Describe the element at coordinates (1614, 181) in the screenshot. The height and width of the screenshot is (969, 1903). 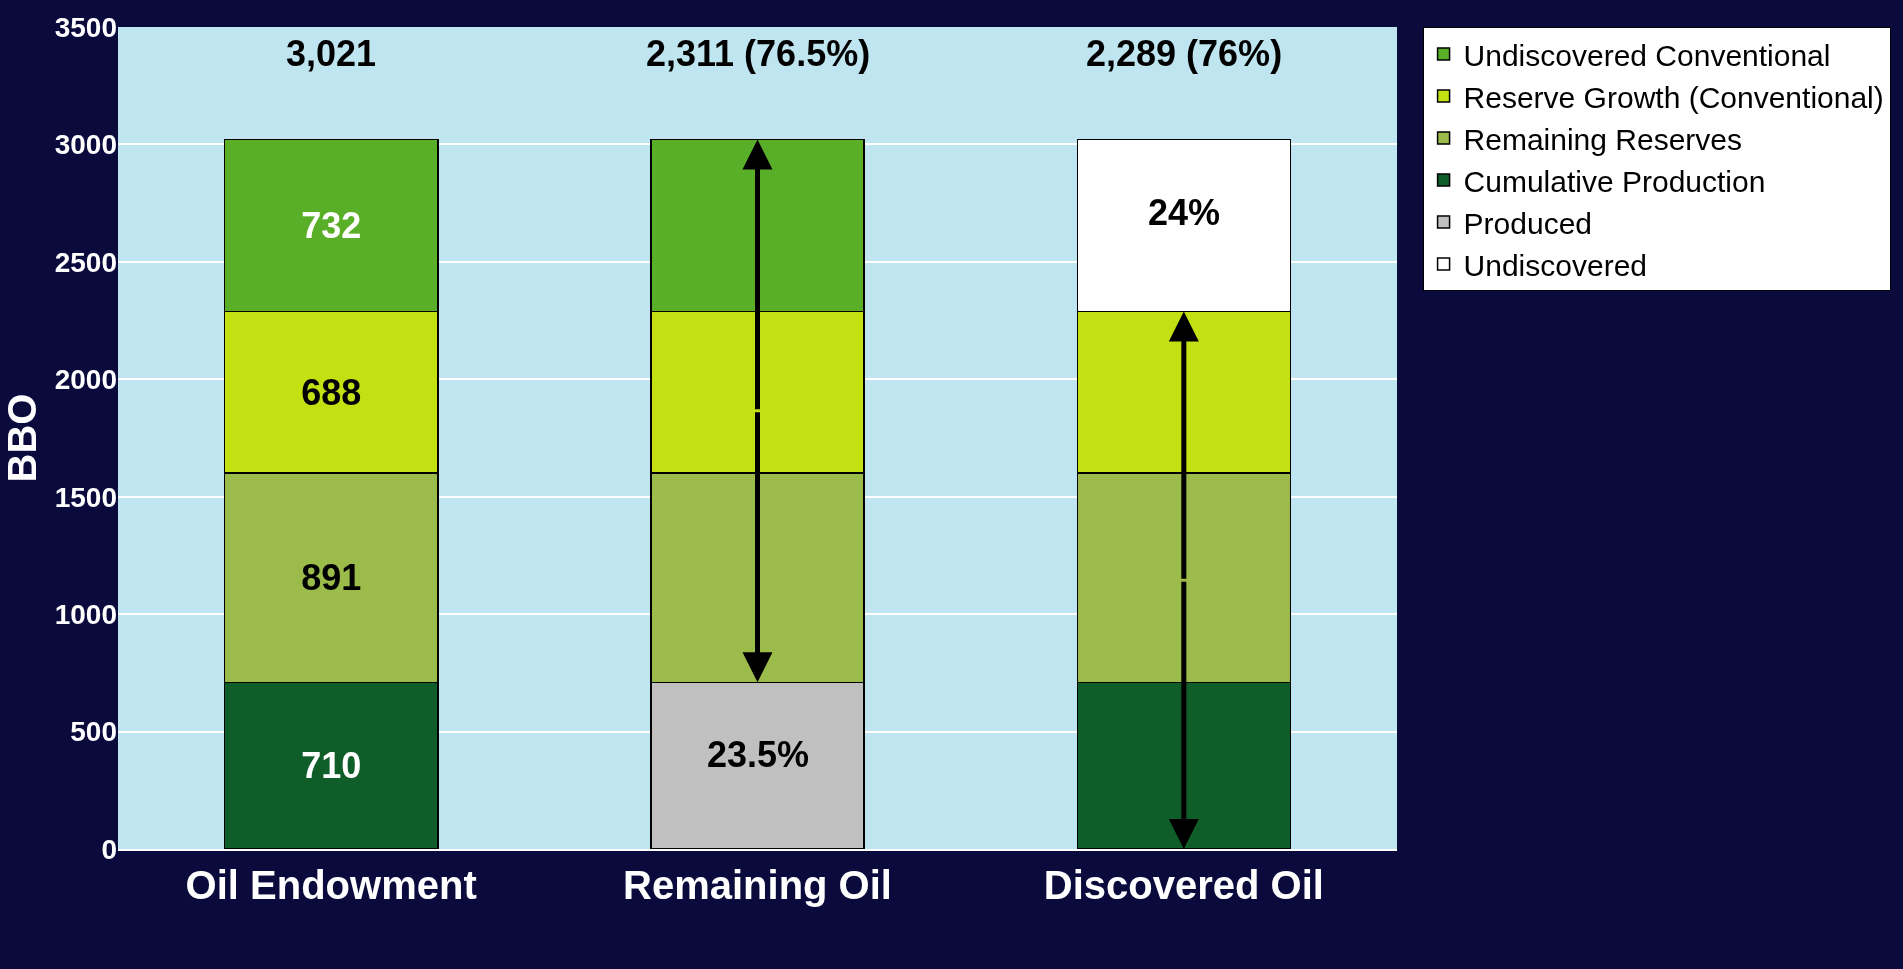
I see `legend-label: Cumulative Production` at that location.